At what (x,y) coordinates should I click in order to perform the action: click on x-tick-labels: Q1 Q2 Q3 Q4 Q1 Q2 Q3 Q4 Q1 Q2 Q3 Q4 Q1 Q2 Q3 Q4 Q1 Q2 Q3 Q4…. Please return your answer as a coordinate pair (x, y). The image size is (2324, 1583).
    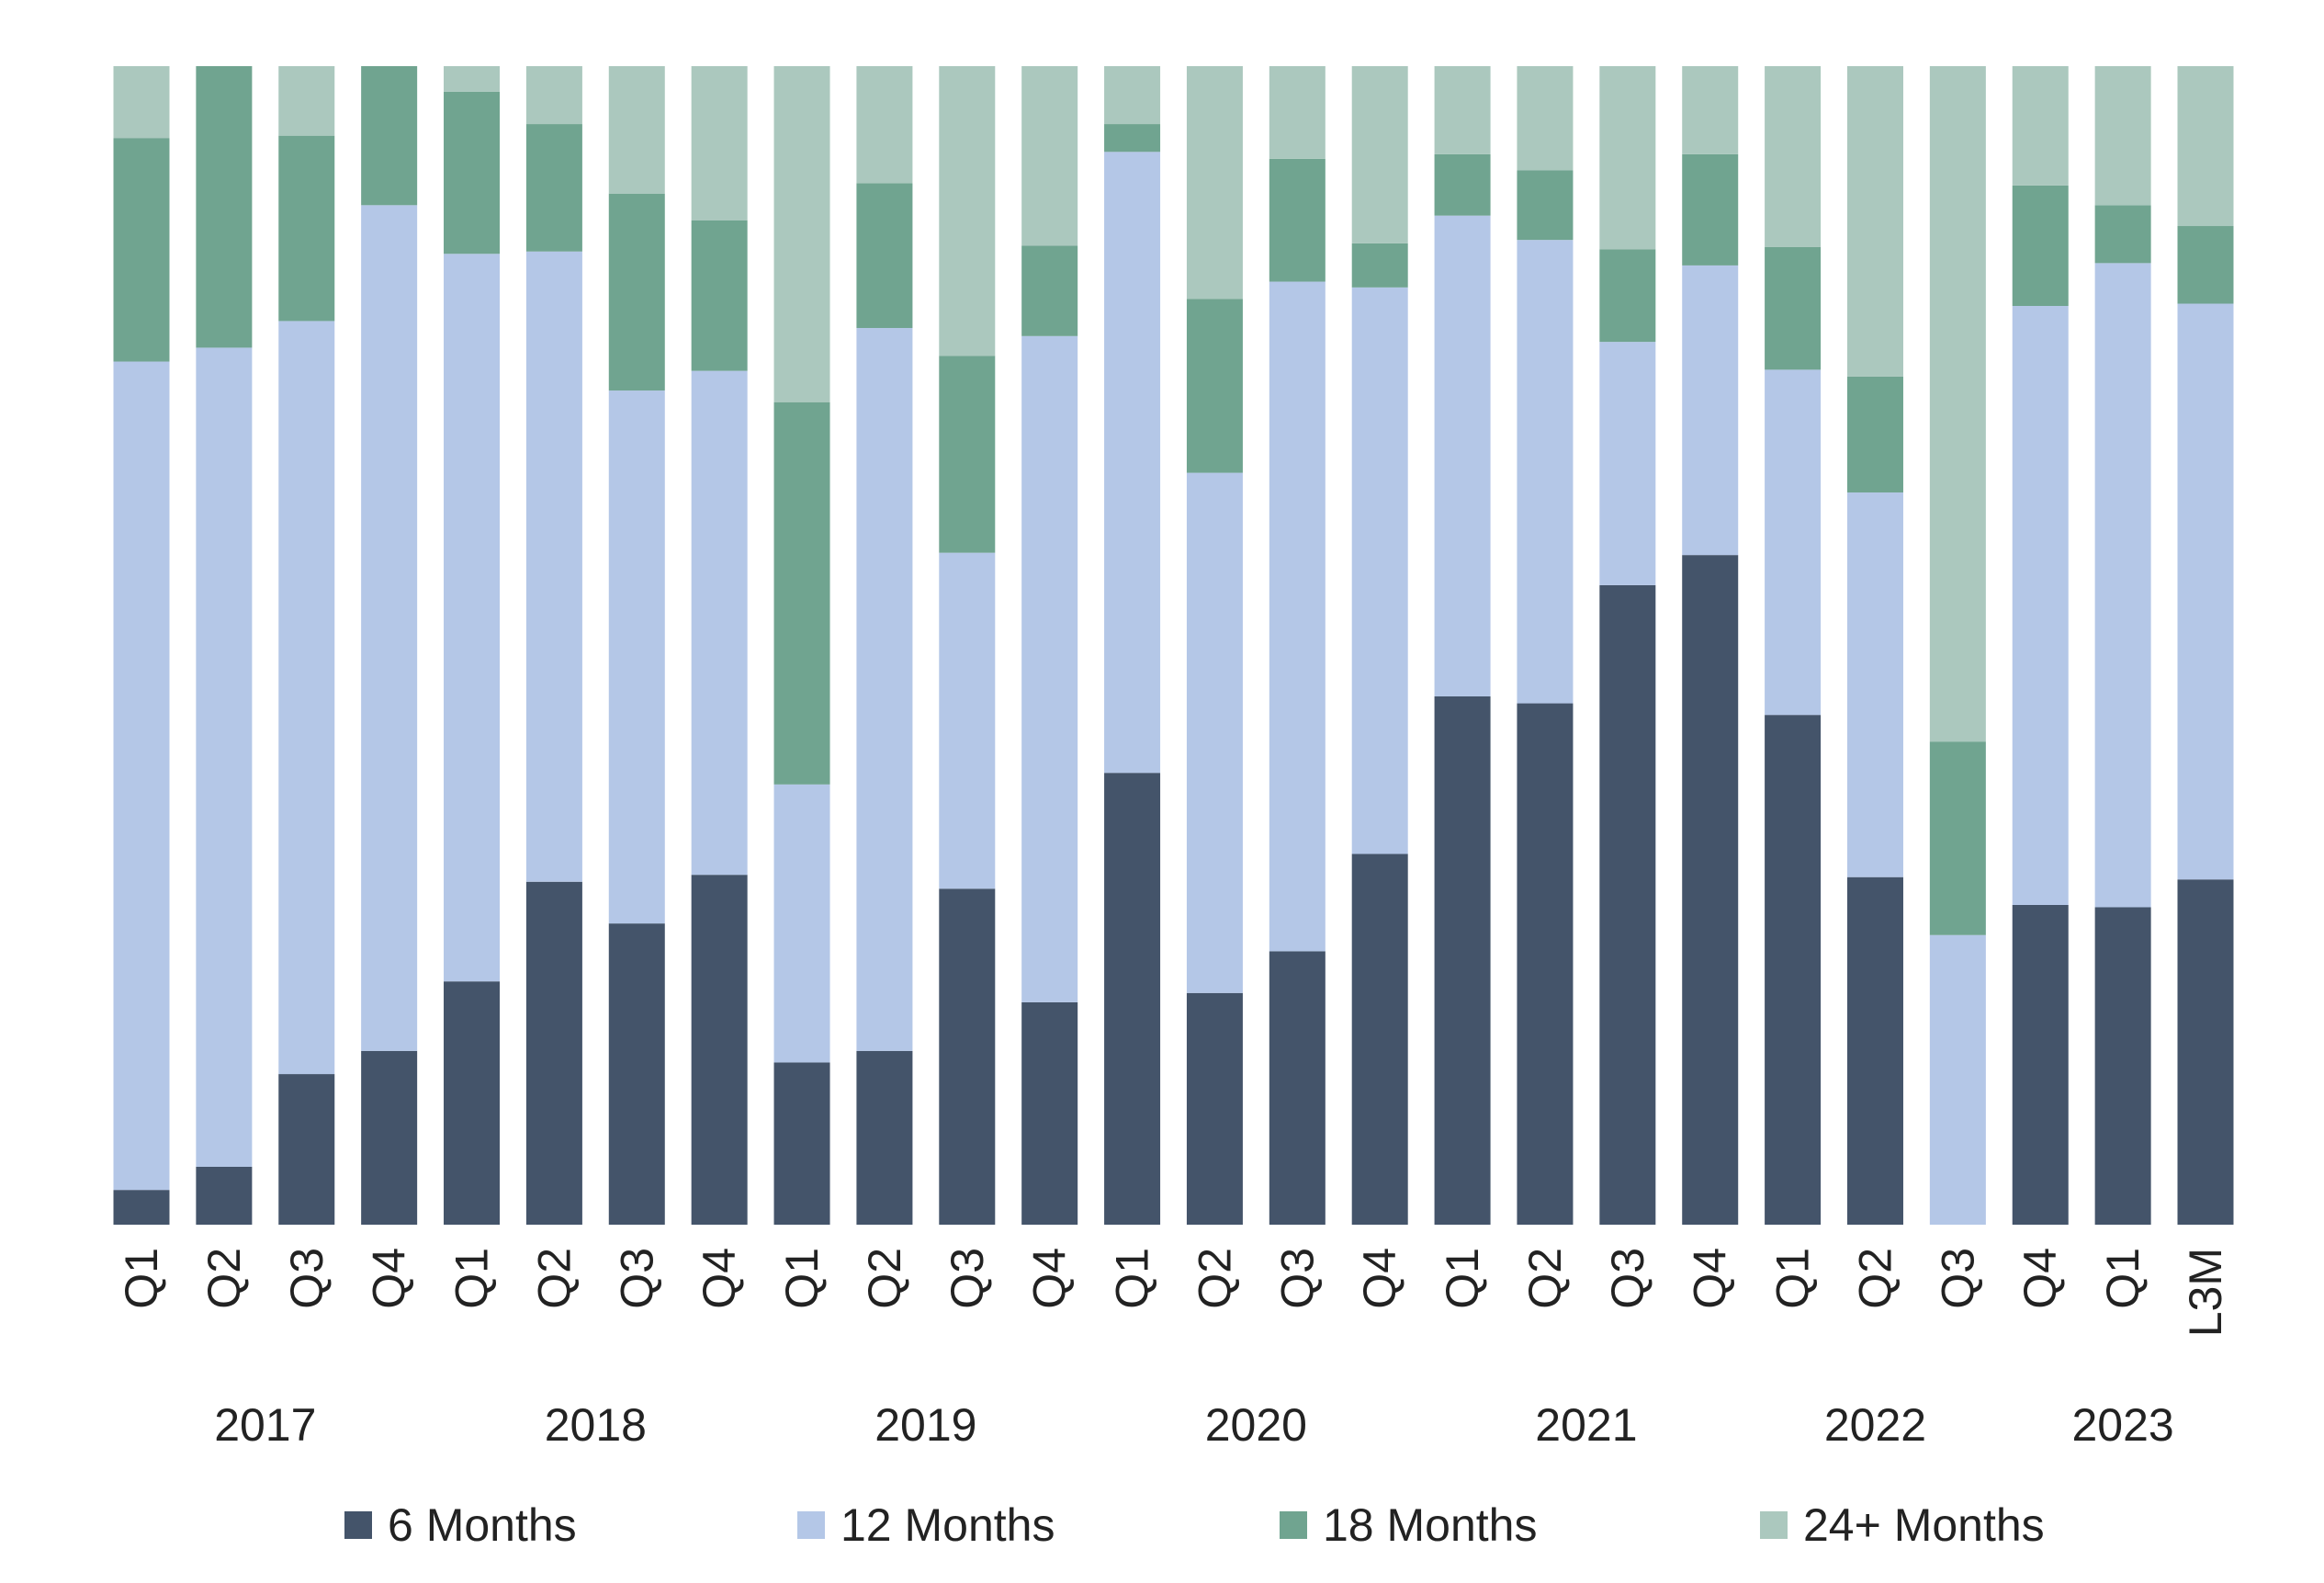
    Looking at the image, I should click on (1173, 1292).